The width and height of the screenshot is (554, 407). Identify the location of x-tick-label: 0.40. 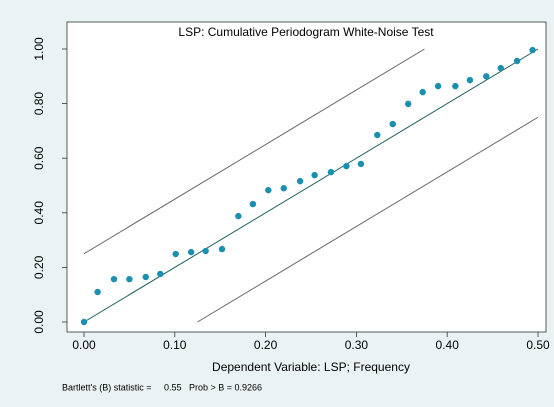
(448, 345).